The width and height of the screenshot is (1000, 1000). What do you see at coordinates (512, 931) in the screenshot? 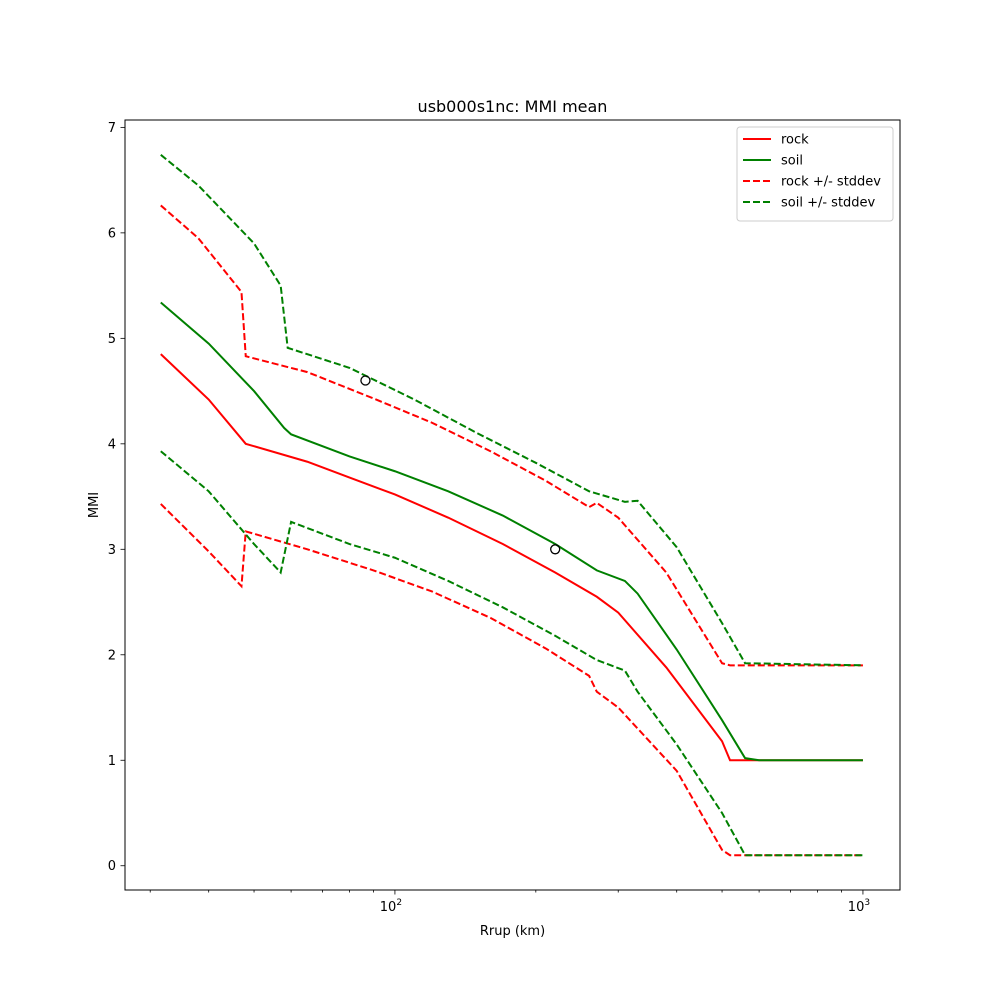
I see `x-axis-label: Rrup (km)` at bounding box center [512, 931].